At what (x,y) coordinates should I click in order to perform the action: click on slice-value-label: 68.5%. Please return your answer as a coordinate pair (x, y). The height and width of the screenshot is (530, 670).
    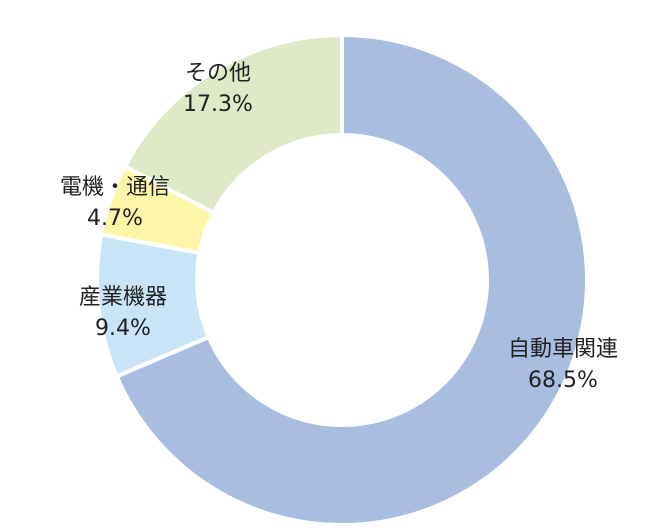
    Looking at the image, I should click on (563, 380).